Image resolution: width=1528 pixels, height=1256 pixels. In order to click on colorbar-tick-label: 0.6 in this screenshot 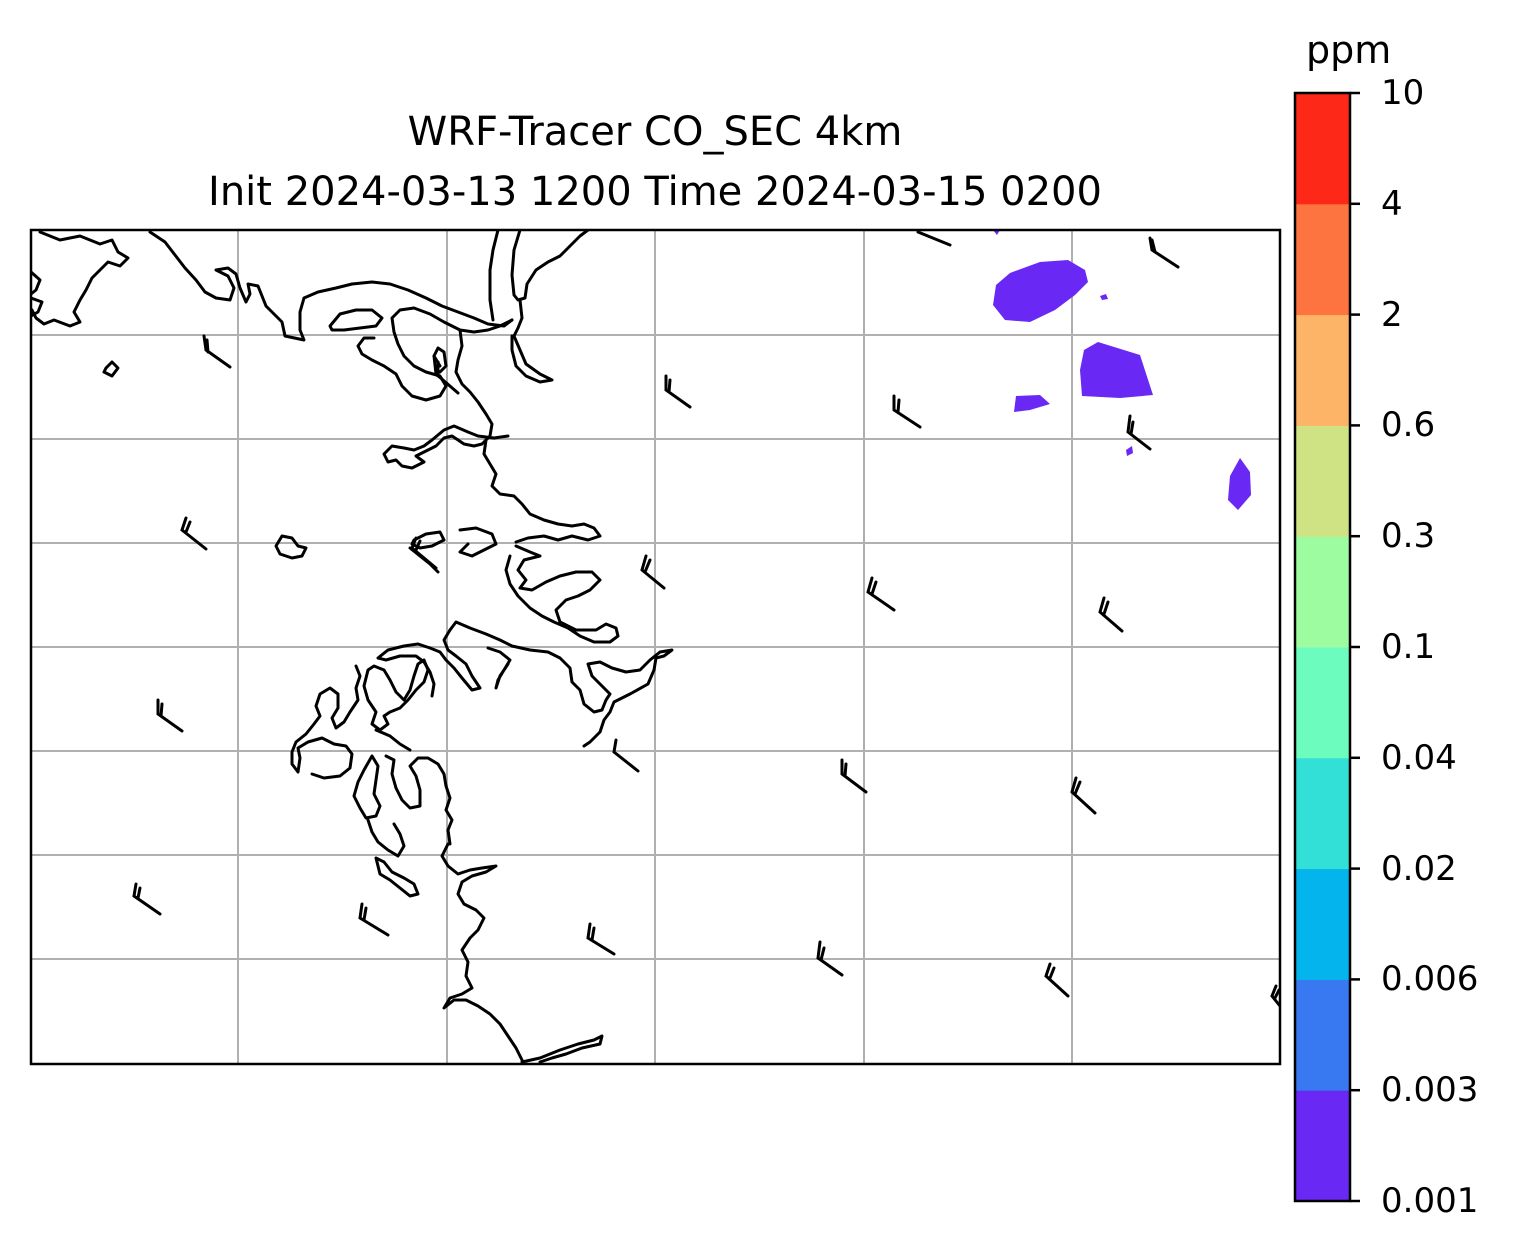, I will do `click(1408, 425)`.